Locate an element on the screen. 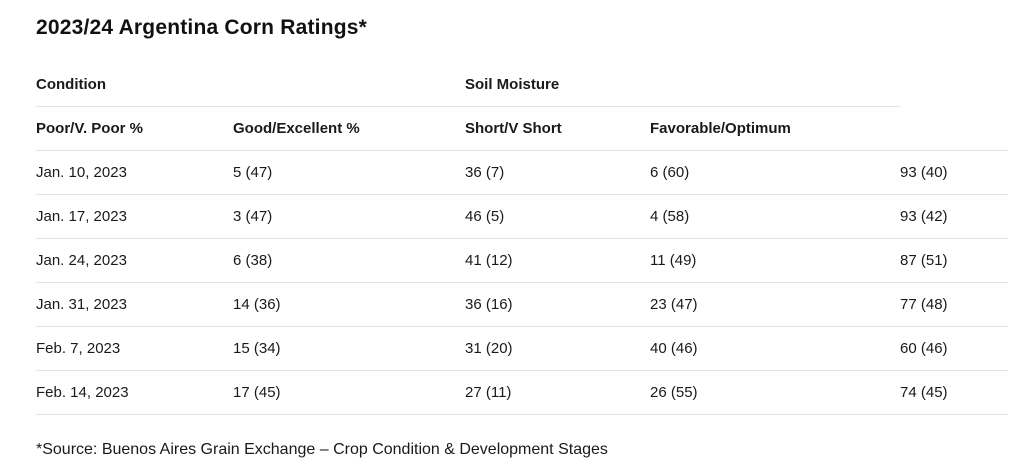  column-header-poor-vpoor: Poor/V. Poor % is located at coordinates (134, 128).